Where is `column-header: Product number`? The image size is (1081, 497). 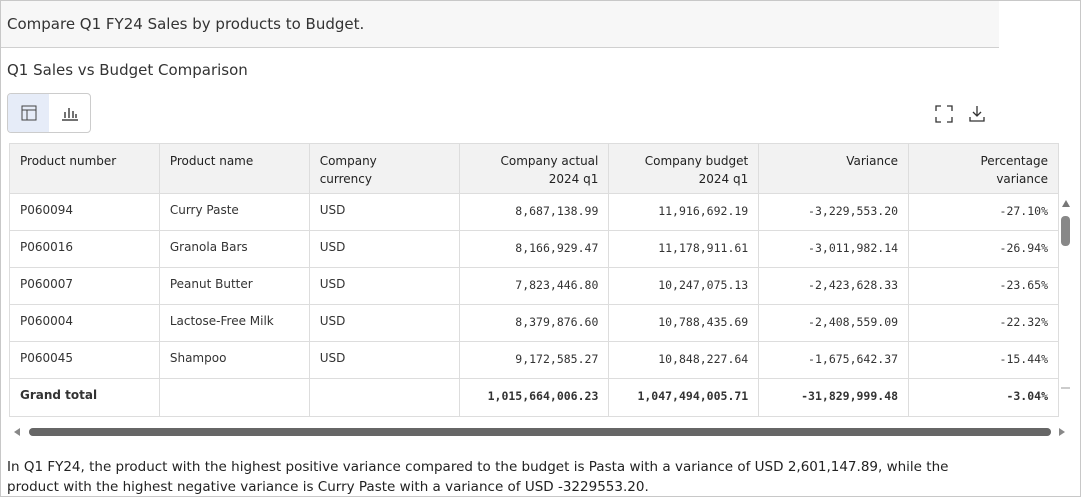
column-header: Product number is located at coordinates (84, 168).